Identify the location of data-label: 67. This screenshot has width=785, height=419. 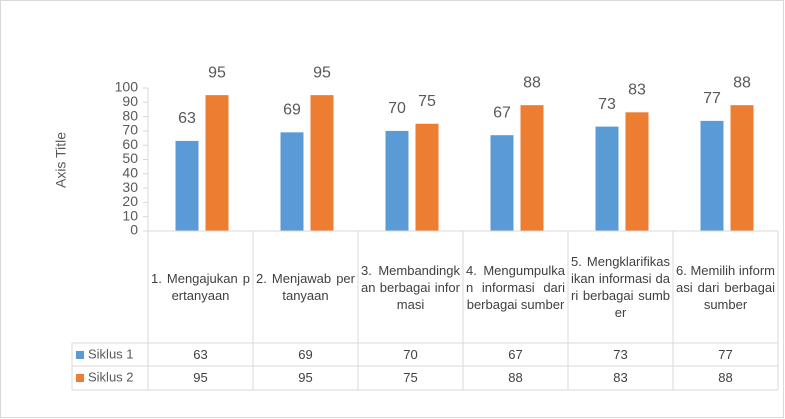
(502, 112).